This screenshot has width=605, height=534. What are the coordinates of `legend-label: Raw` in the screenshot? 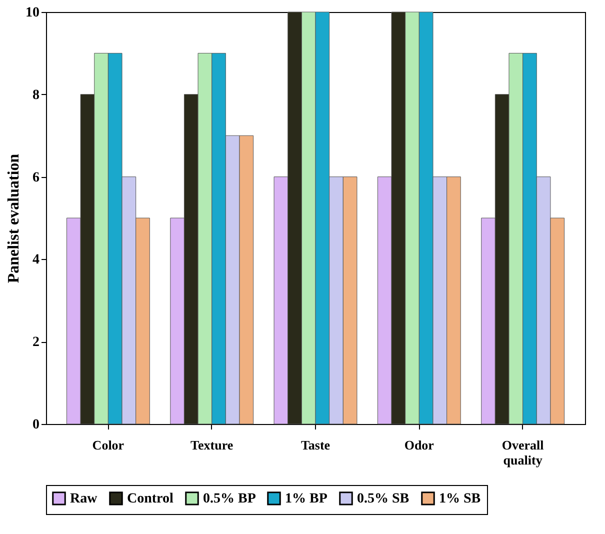 It's located at (84, 498).